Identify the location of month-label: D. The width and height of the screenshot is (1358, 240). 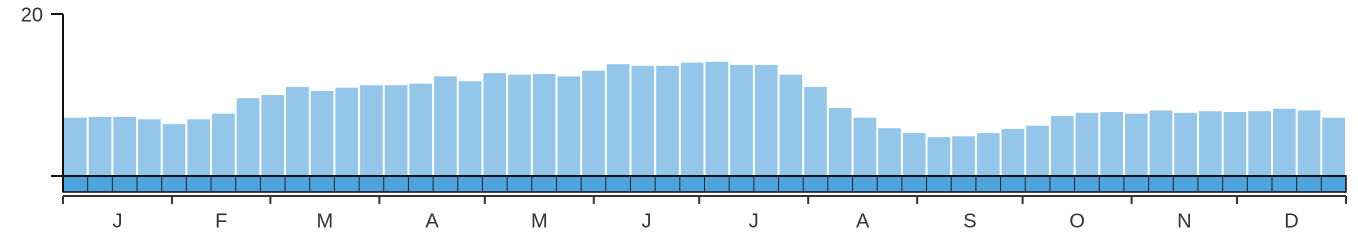
(1291, 221).